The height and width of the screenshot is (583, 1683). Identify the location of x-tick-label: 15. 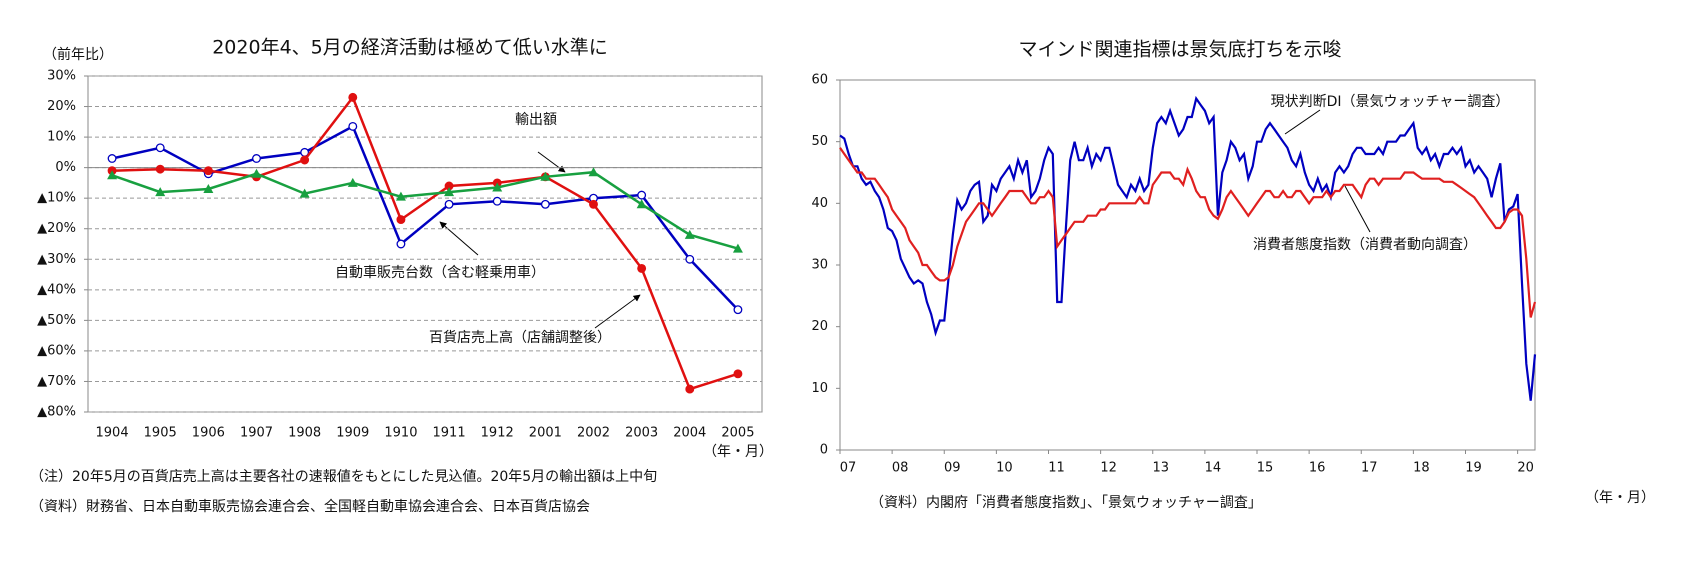
(1265, 468).